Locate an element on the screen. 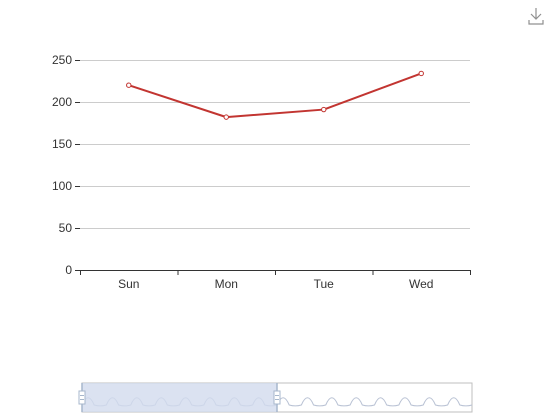  download-button is located at coordinates (536, 16).